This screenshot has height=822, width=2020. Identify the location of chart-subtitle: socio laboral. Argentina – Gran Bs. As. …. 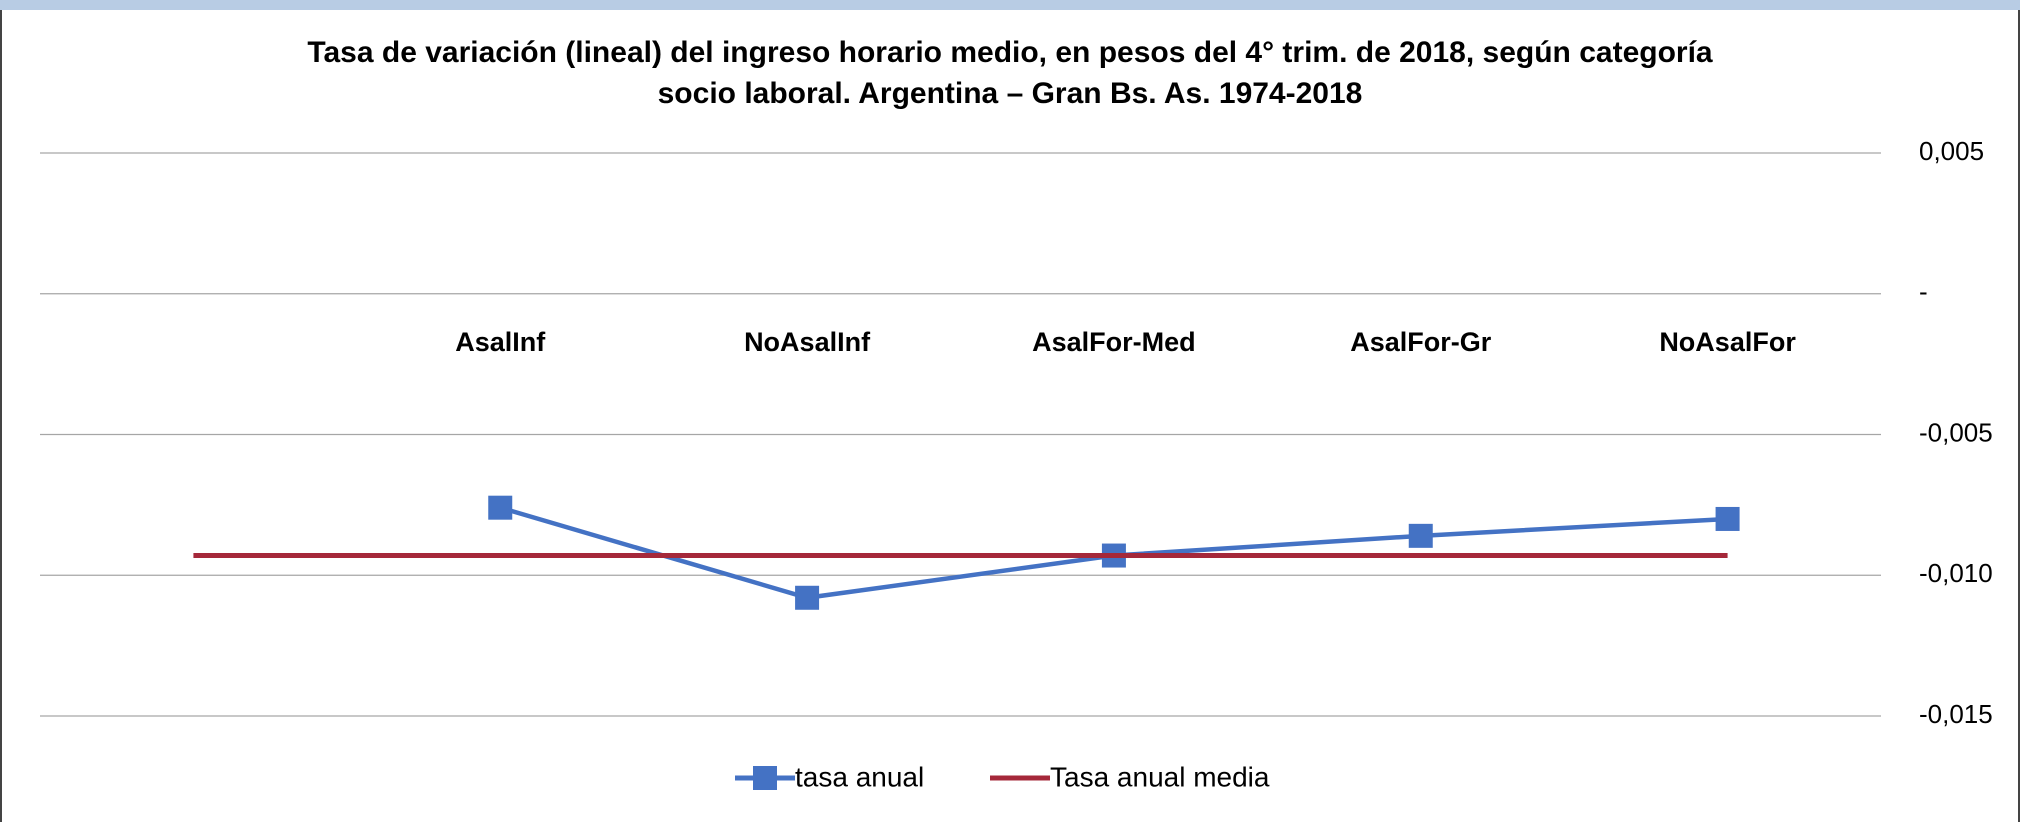
(1010, 93).